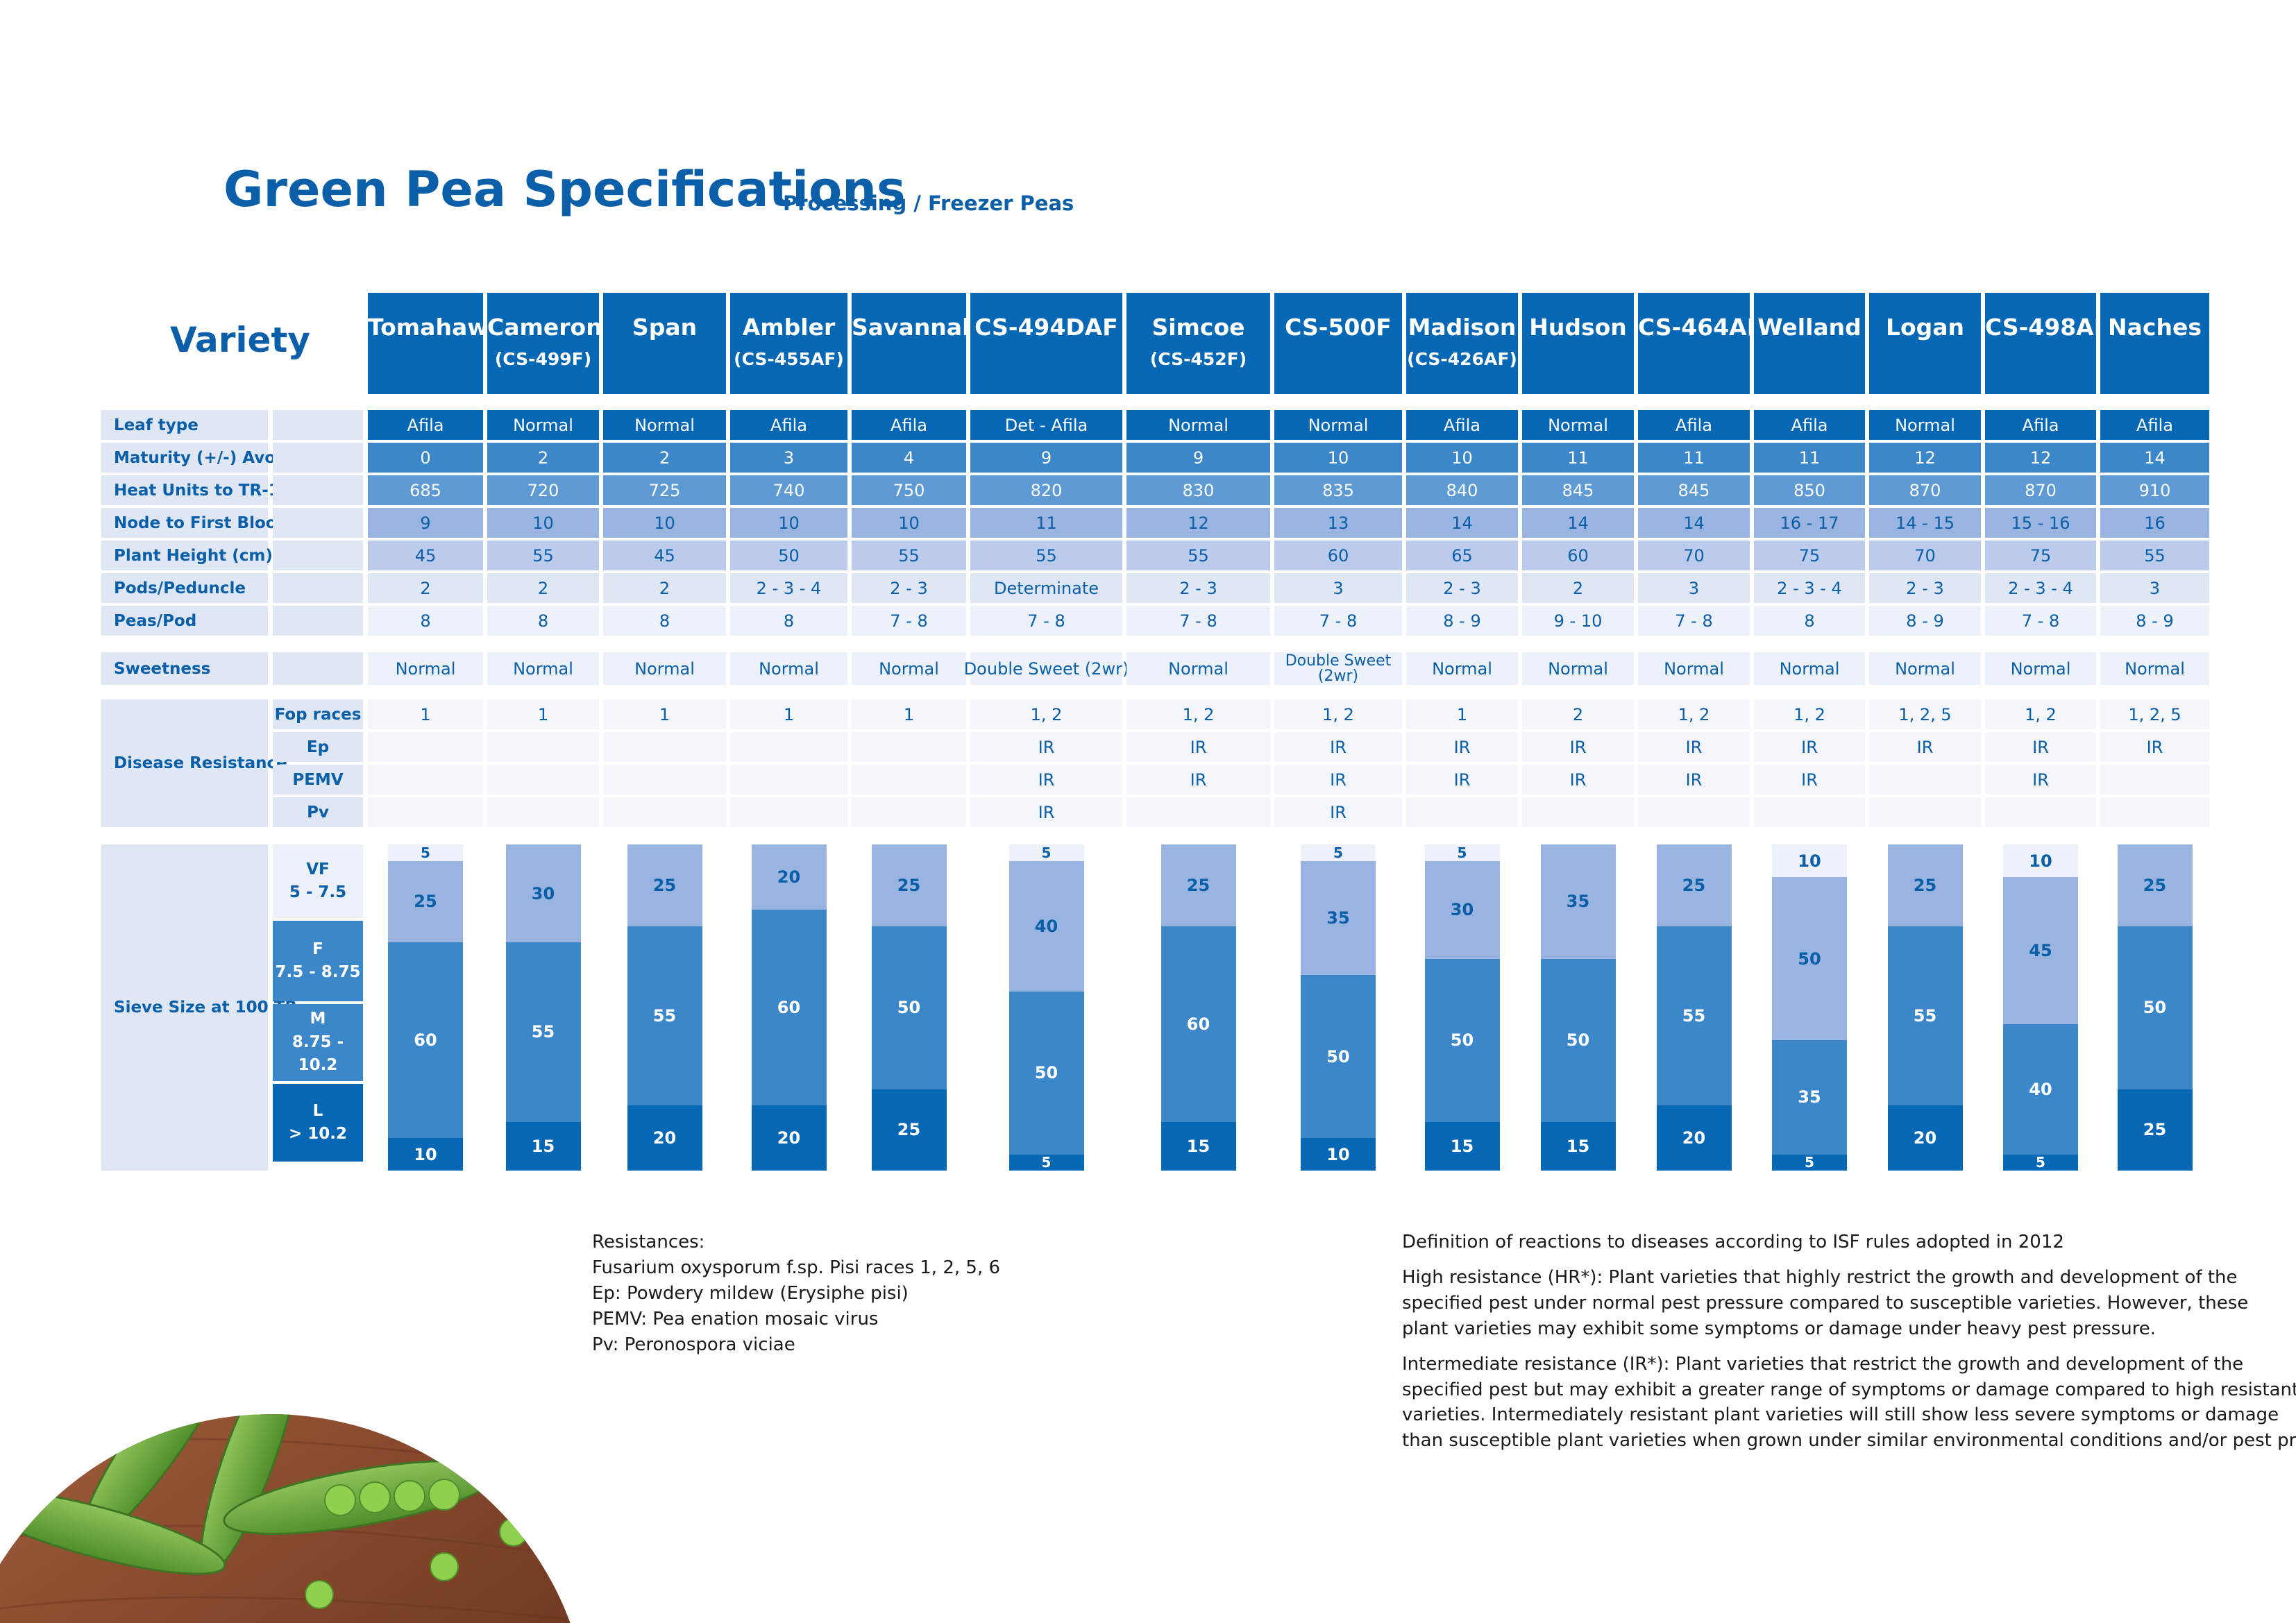 Image resolution: width=2296 pixels, height=1623 pixels. What do you see at coordinates (1578, 621) in the screenshot?
I see `spec-cell: 9 - 10` at bounding box center [1578, 621].